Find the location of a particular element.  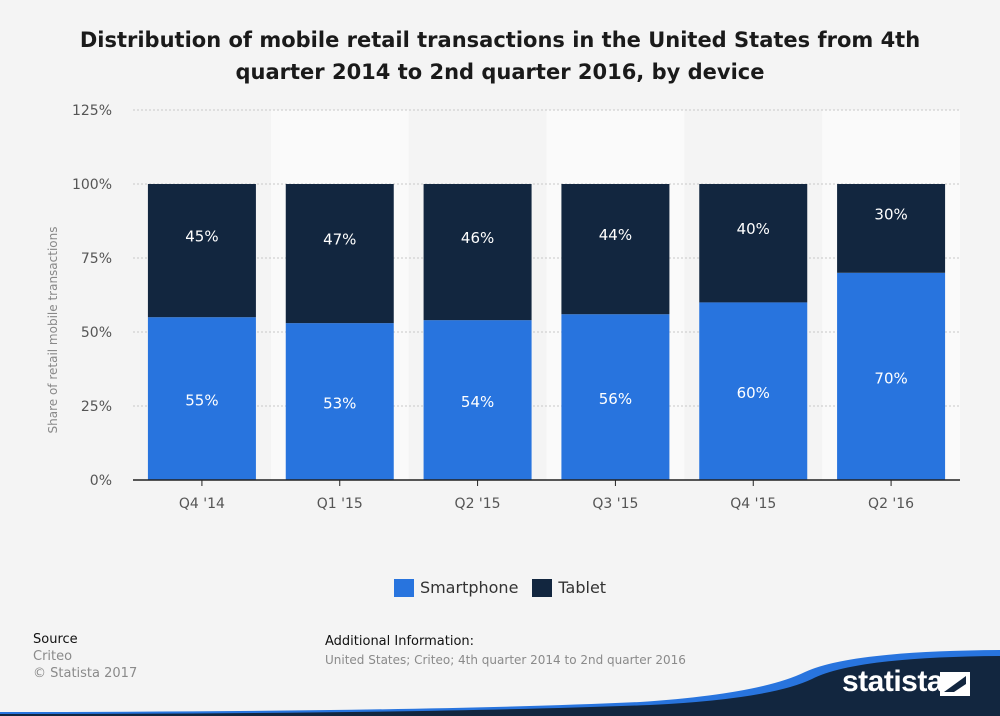

y-tick-label: 100% is located at coordinates (92, 185).